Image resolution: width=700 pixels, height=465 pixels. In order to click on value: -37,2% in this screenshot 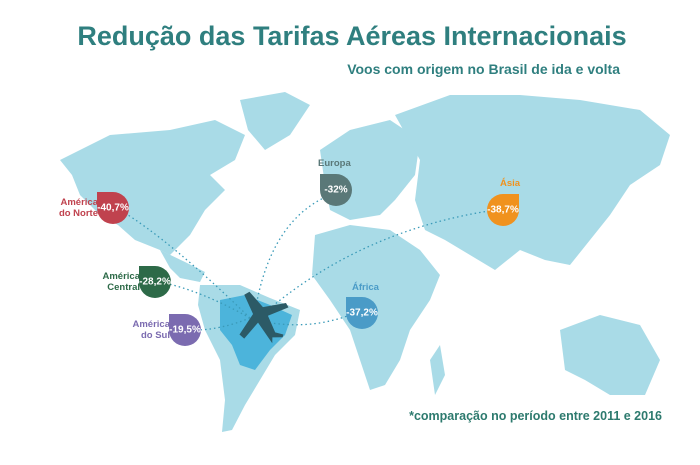, I will do `click(362, 313)`.